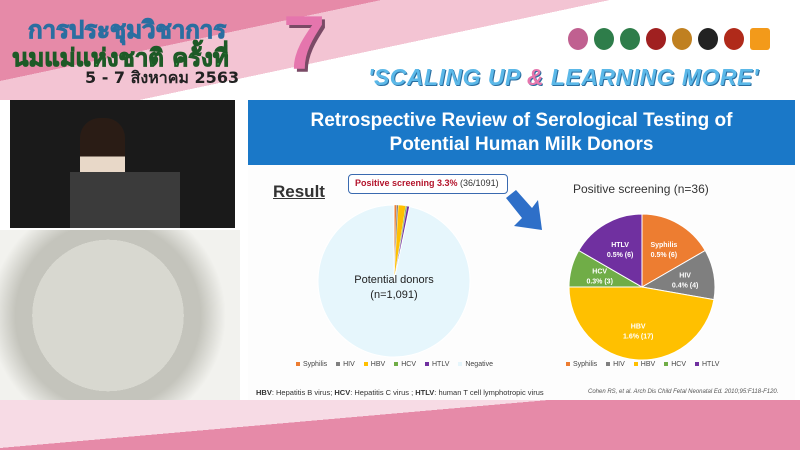 This screenshot has height=450, width=800. What do you see at coordinates (393, 295) in the screenshot?
I see `pie-center-label: (n=1,091)` at bounding box center [393, 295].